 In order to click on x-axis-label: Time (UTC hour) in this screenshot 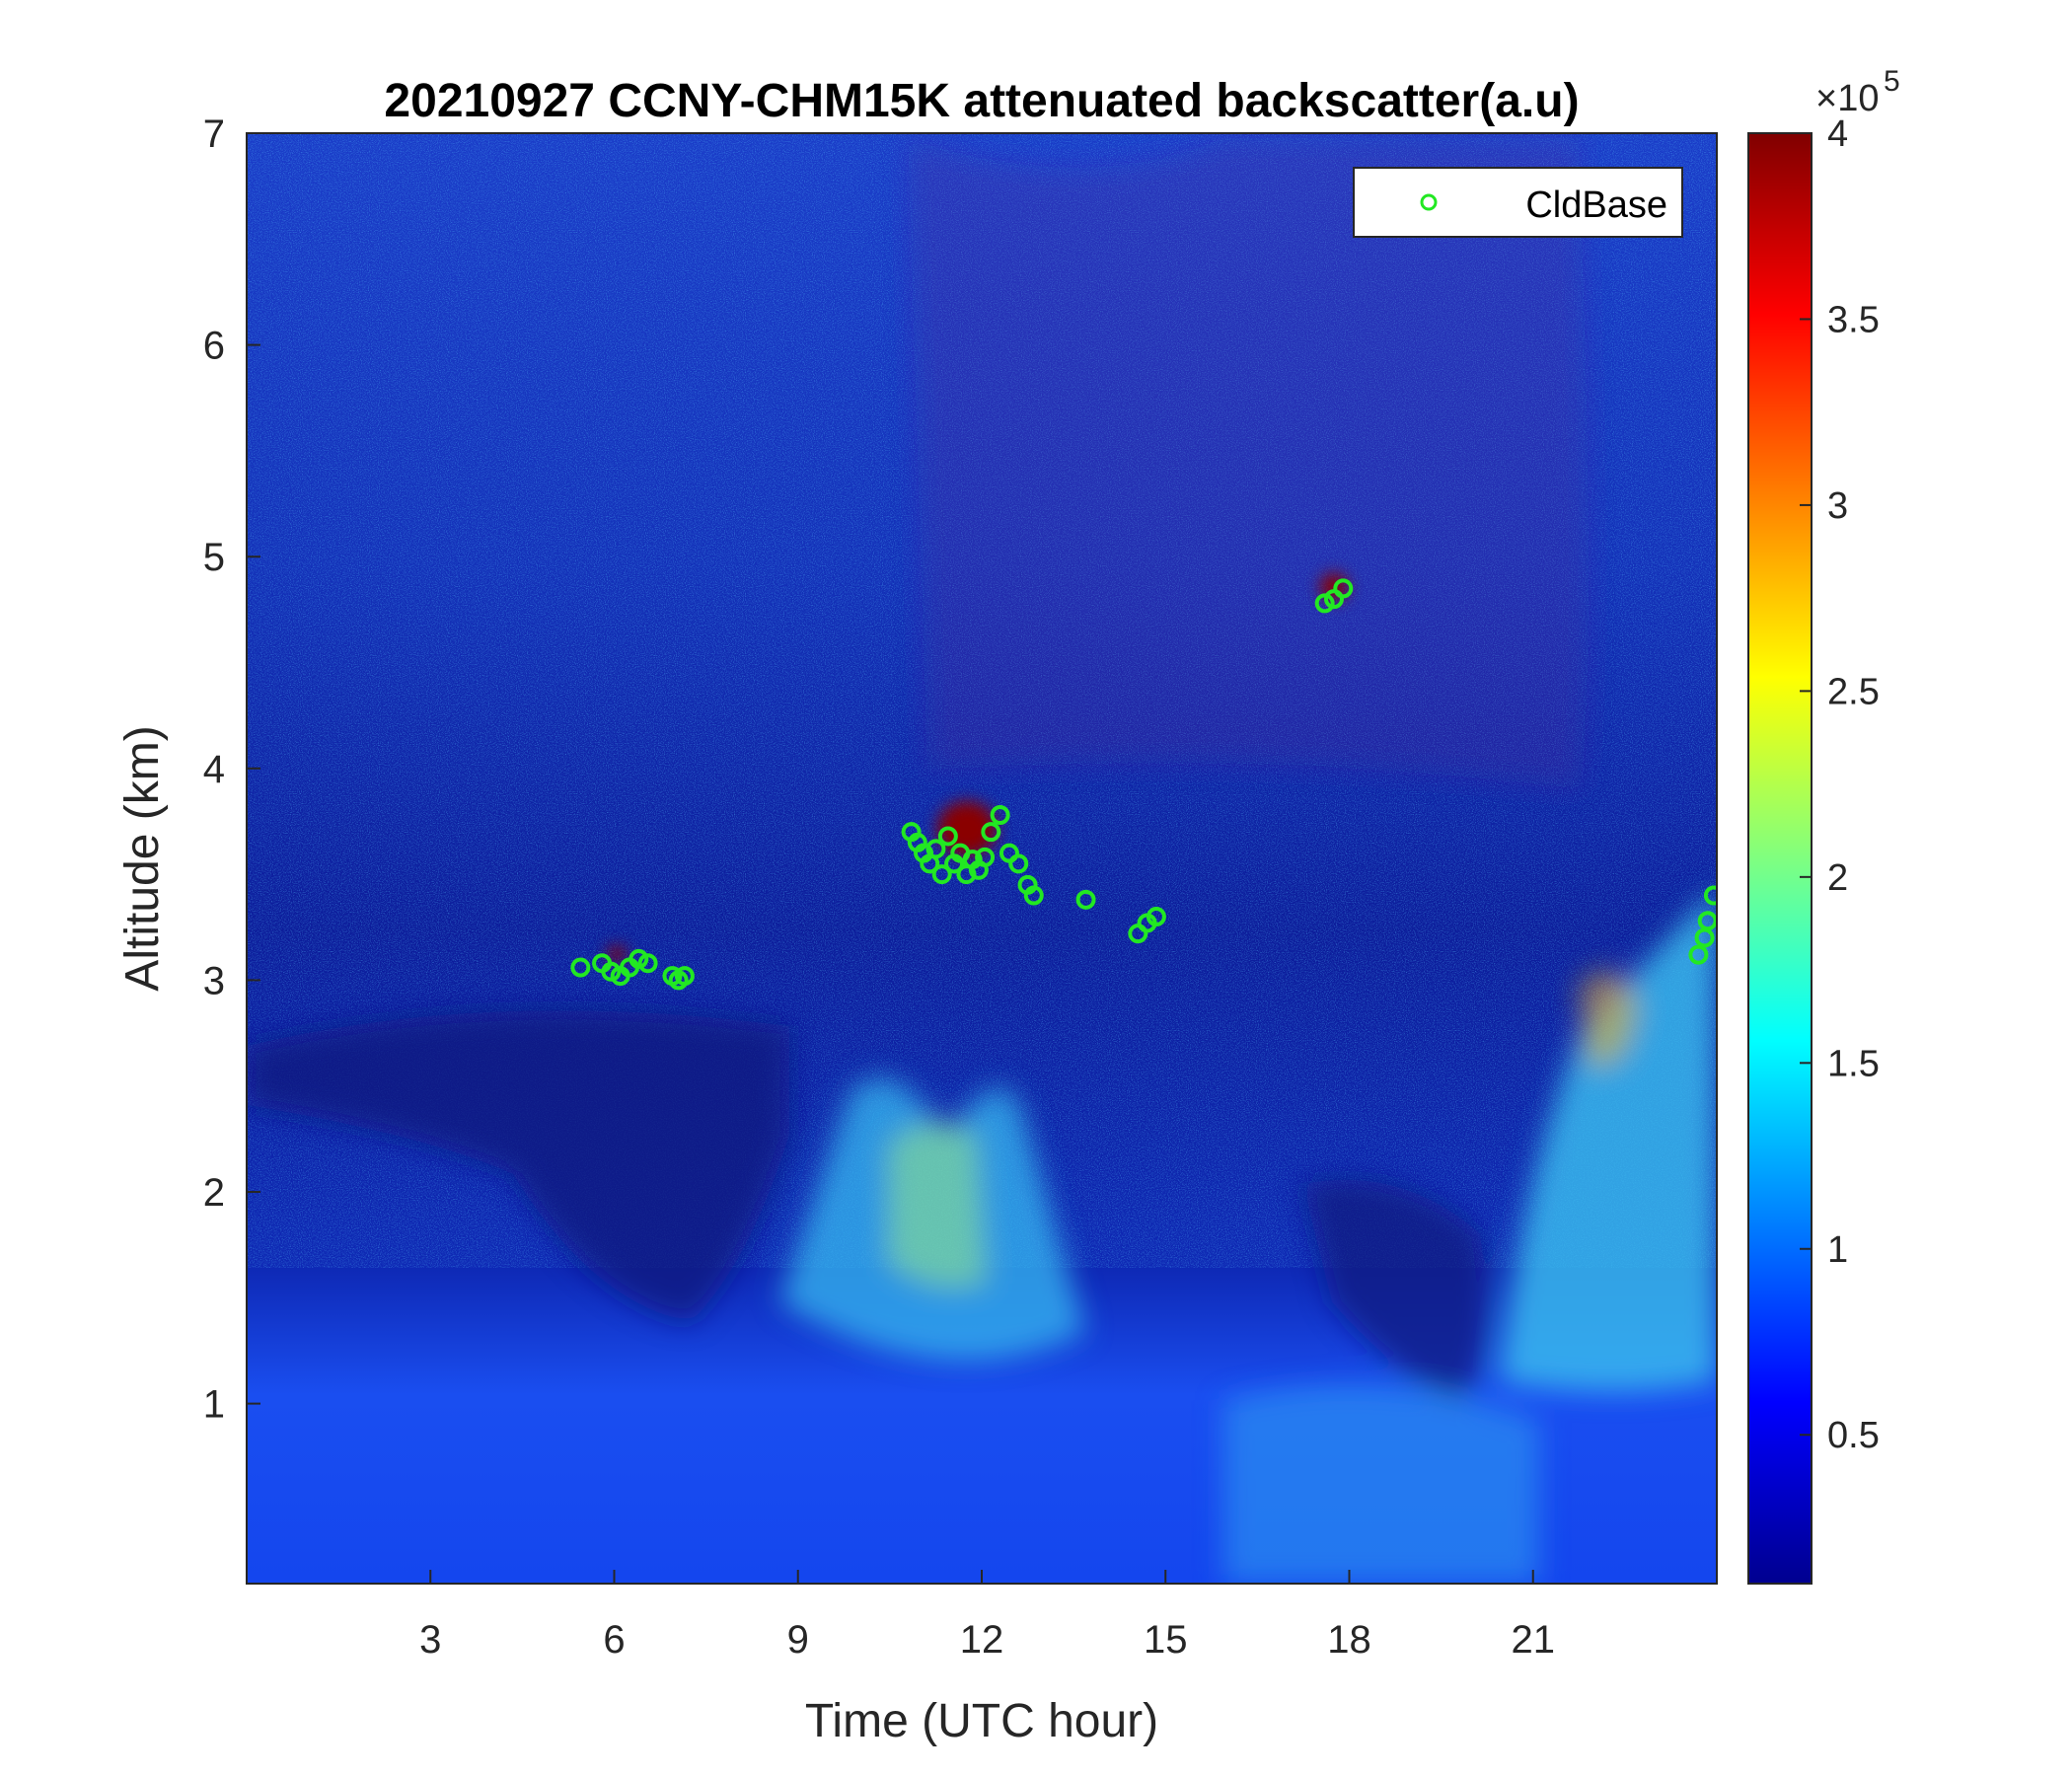, I will do `click(981, 1721)`.